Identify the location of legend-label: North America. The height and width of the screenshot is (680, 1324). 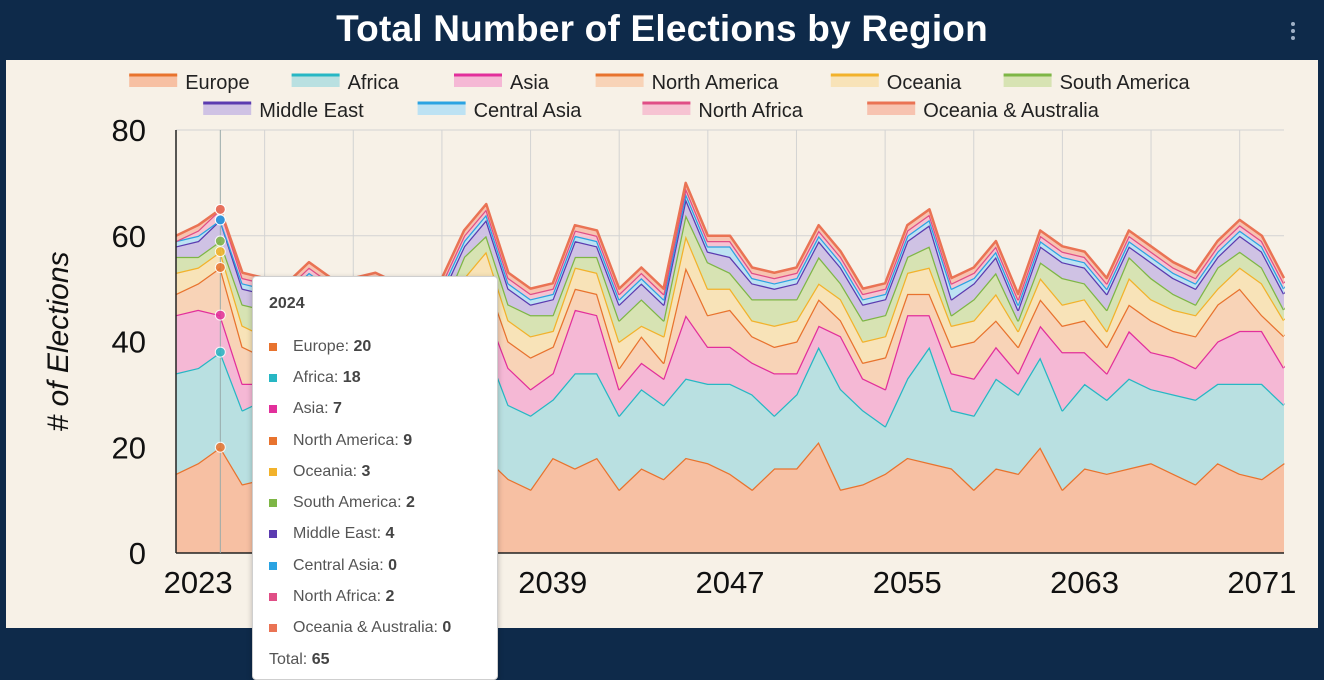
(716, 83).